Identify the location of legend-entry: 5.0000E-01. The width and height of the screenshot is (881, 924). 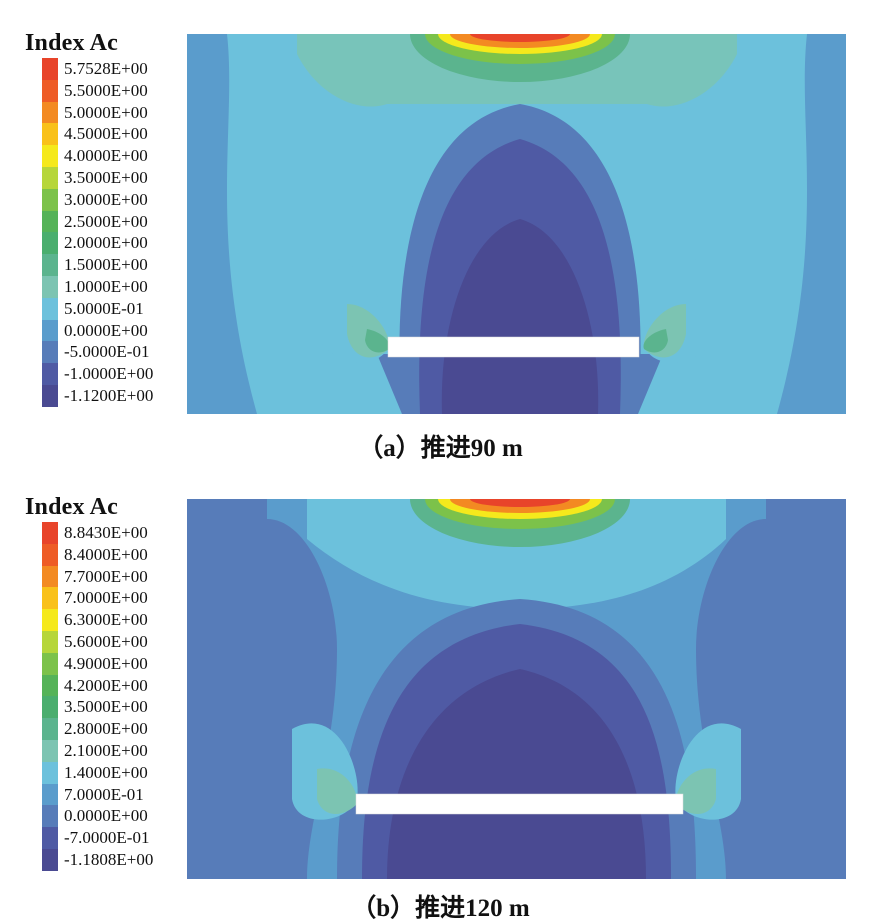
(117, 308).